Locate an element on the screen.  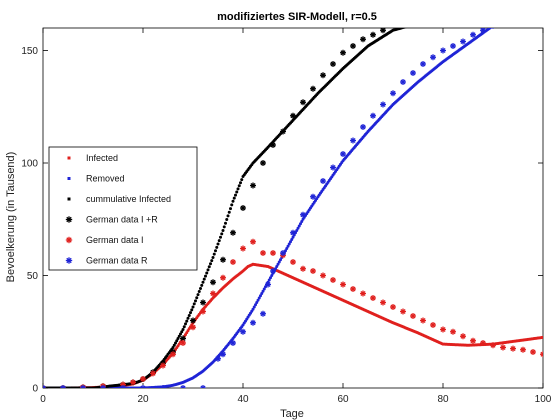
legend-entry: cummulative Infected is located at coordinates (119, 199).